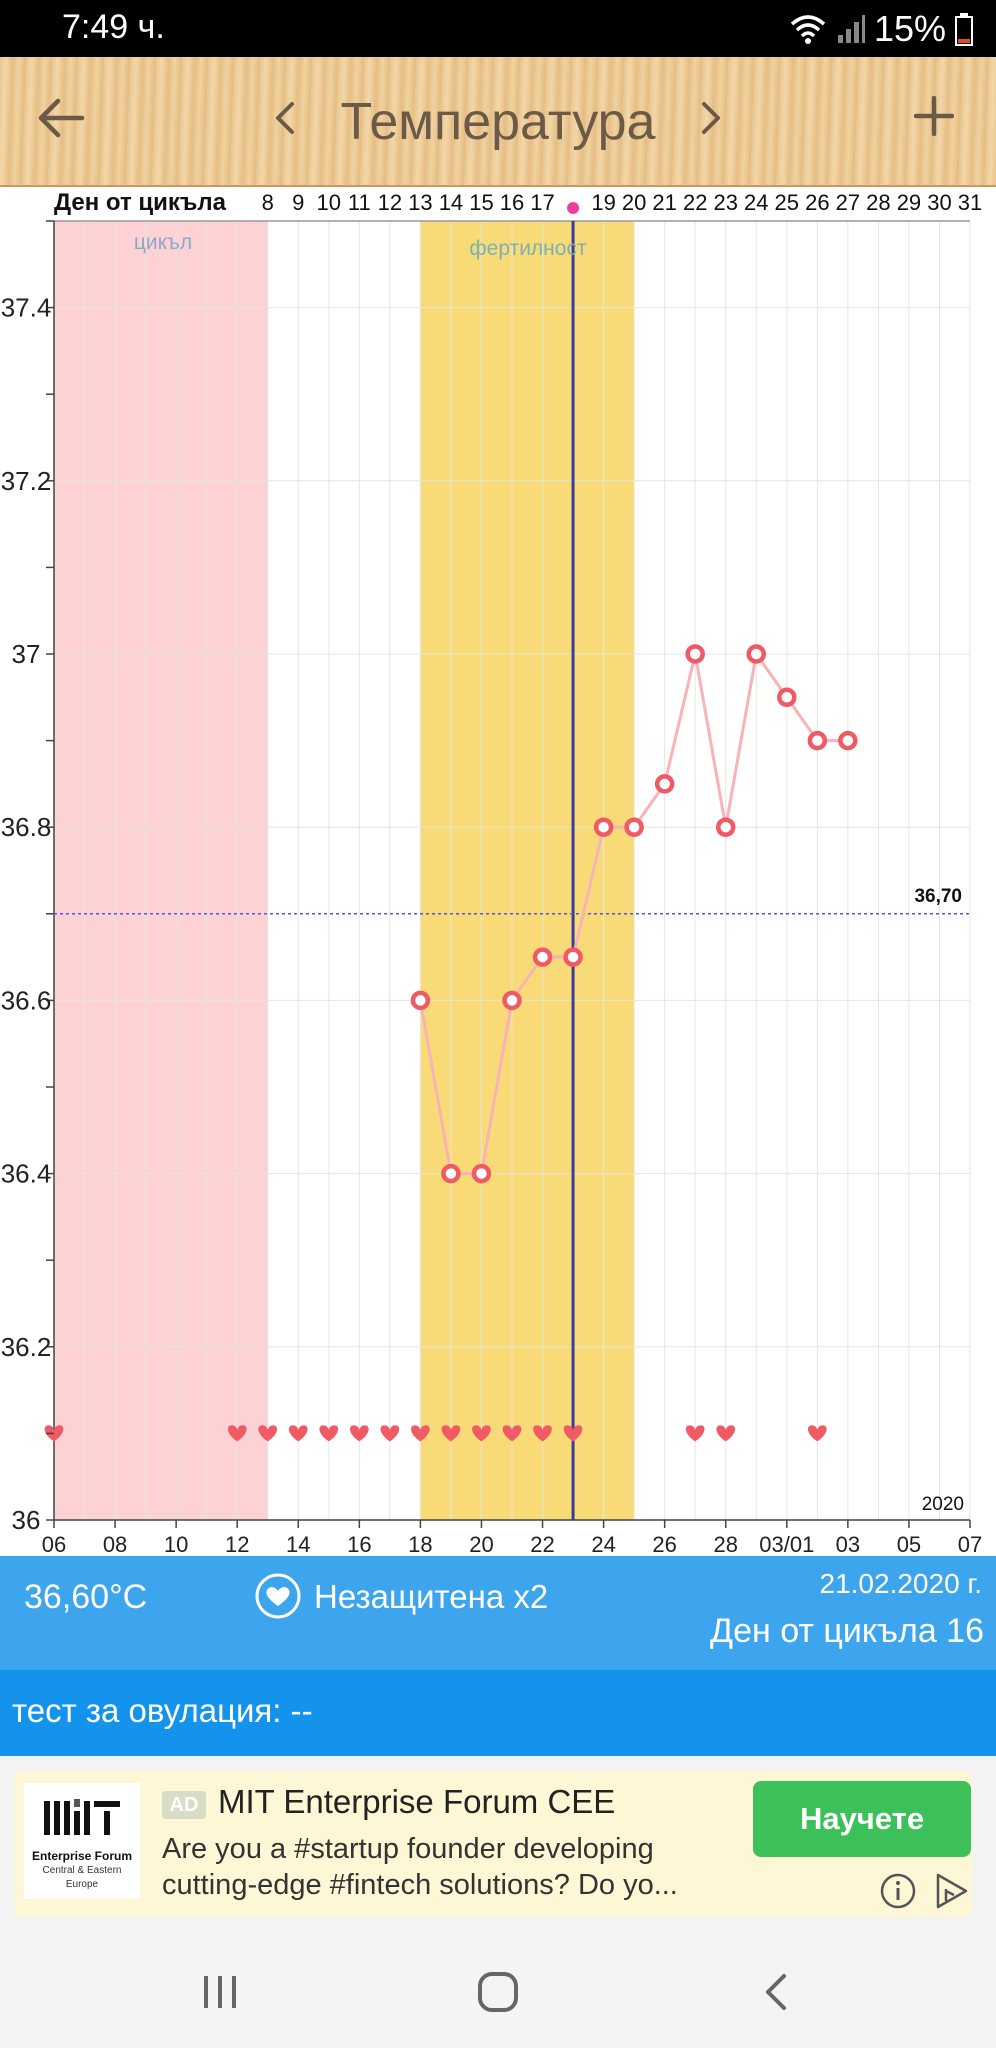 The height and width of the screenshot is (2048, 996). What do you see at coordinates (359, 202) in the screenshot?
I see `cycle-day-number: 11` at bounding box center [359, 202].